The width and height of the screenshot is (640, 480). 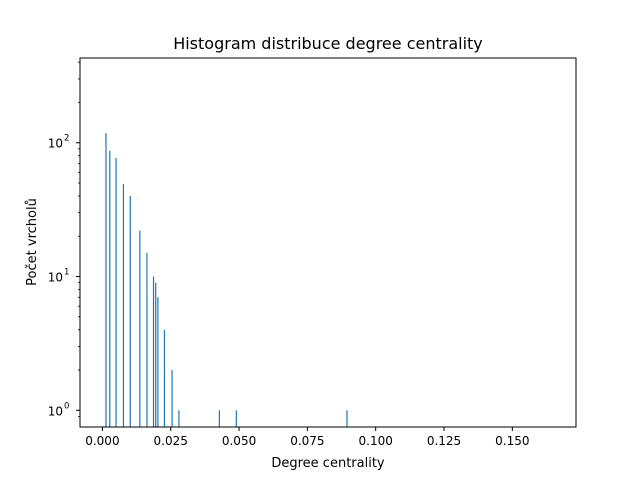 I want to click on x-tick-label: 0.000, so click(x=102, y=441).